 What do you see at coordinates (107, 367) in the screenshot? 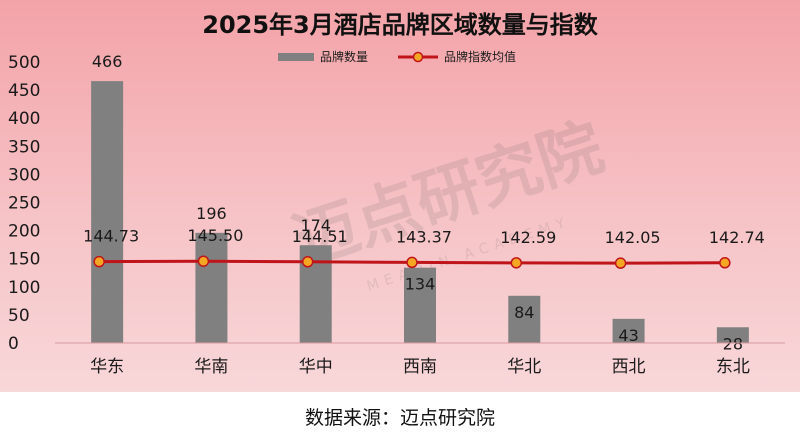
I see `x-tick-label: 华东` at bounding box center [107, 367].